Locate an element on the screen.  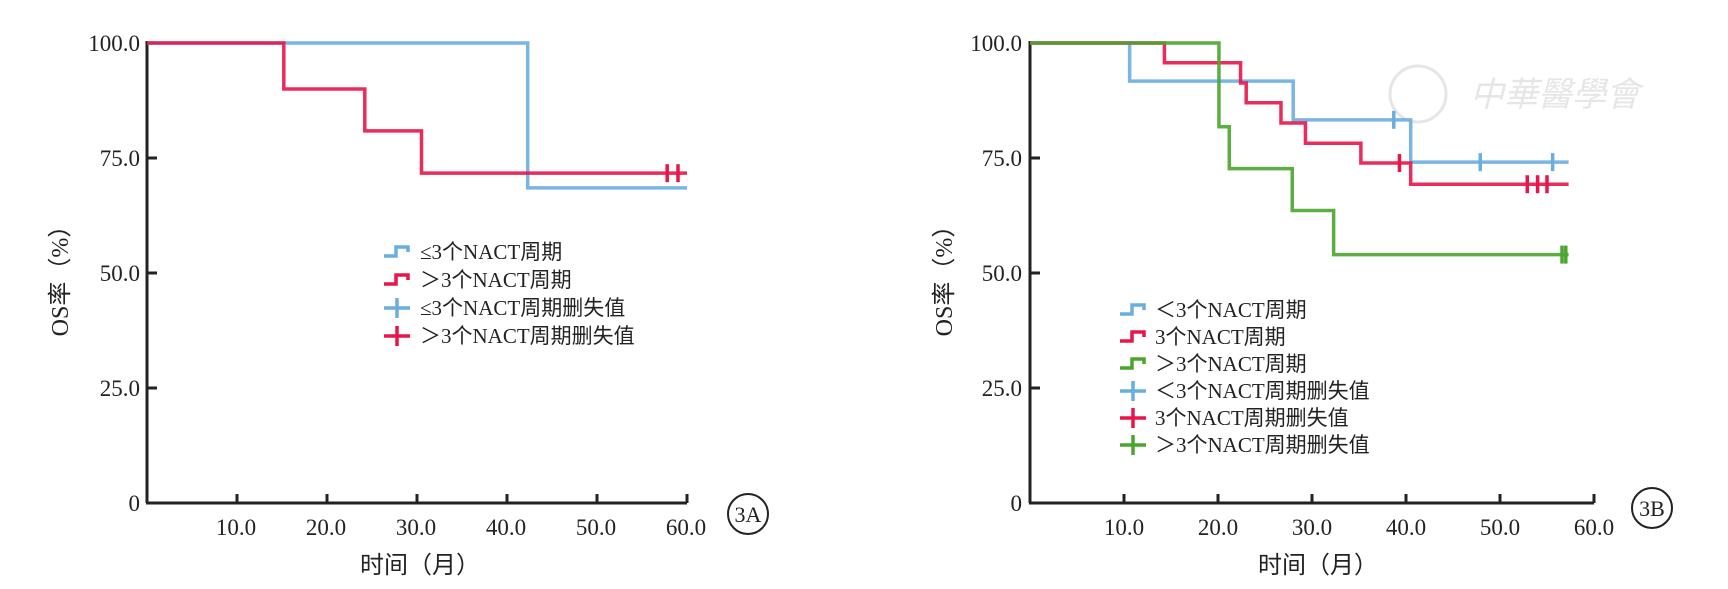
panel-label-3b: 3B is located at coordinates (1652, 508).